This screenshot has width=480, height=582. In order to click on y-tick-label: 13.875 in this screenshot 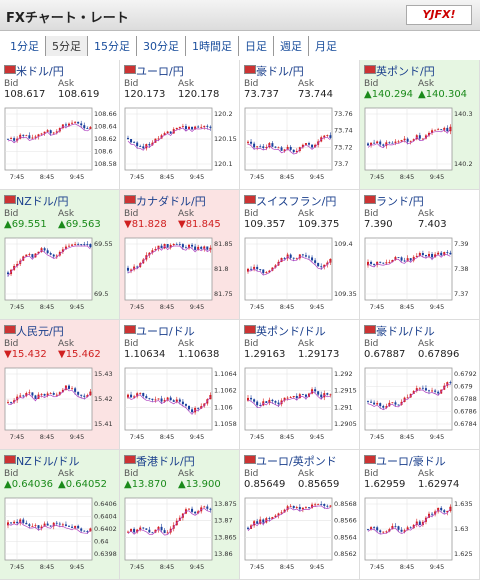, I will do `click(225, 504)`.